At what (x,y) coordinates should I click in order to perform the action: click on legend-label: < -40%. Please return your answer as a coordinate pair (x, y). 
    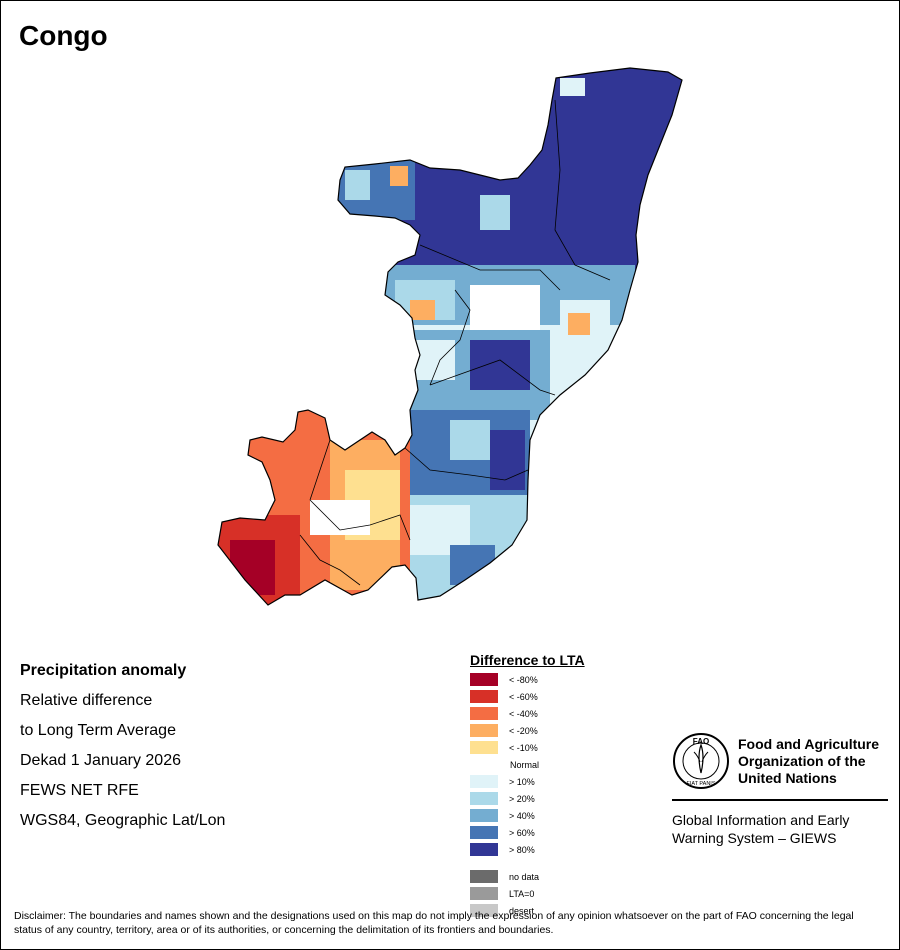
    Looking at the image, I should click on (523, 713).